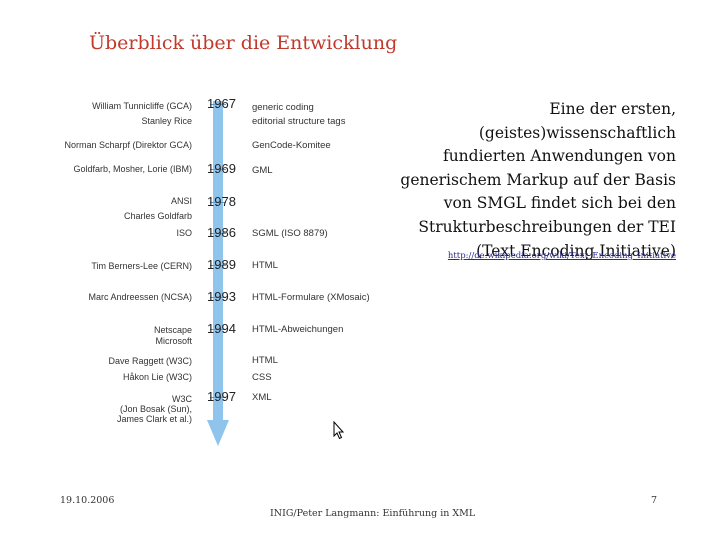 The height and width of the screenshot is (540, 720). What do you see at coordinates (218, 433) in the screenshot?
I see `timeline-arrowhead` at bounding box center [218, 433].